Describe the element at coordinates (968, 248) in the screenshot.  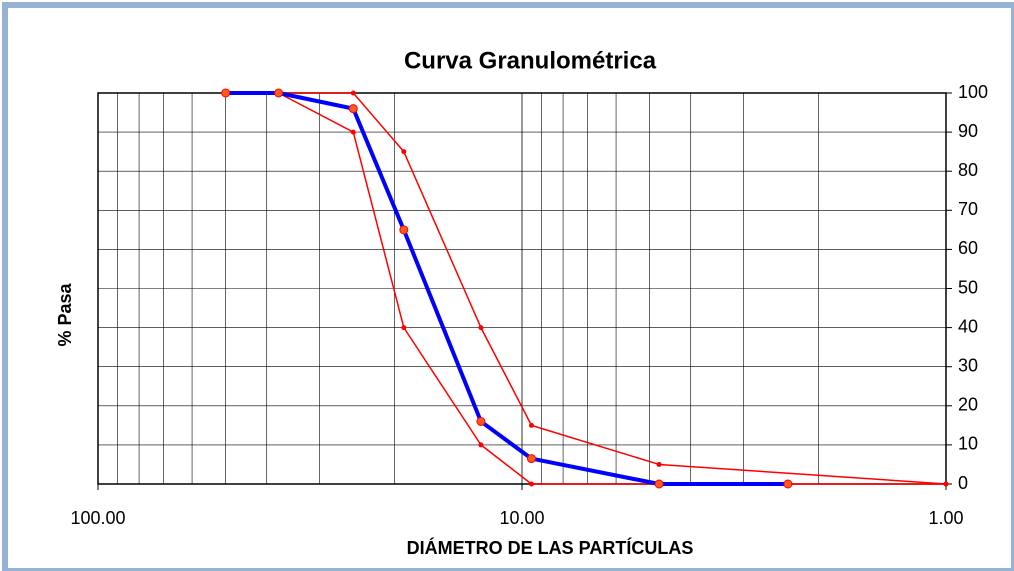
I see `y-tick-label: 60` at that location.